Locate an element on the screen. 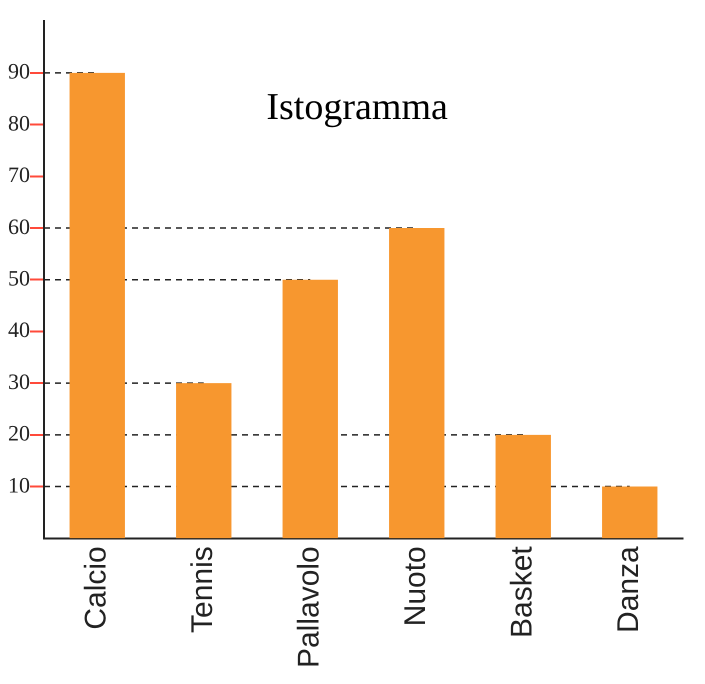 Image resolution: width=705 pixels, height=684 pixels. y-tick-label: 60 is located at coordinates (19, 226).